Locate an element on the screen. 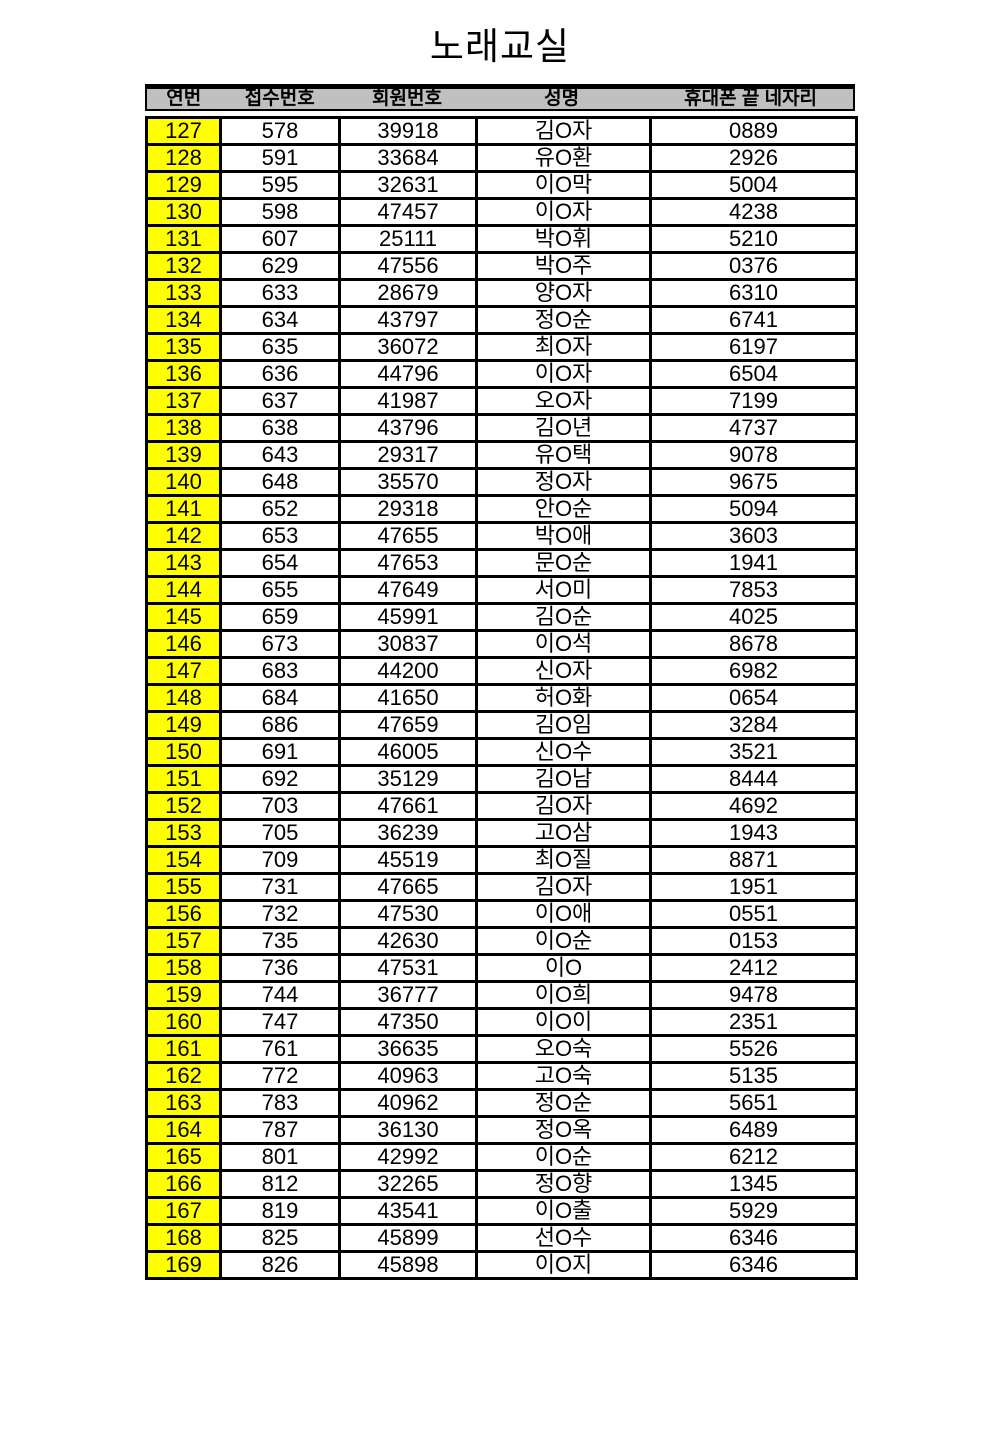  column-header-receipt: 접수번호 is located at coordinates (279, 98).